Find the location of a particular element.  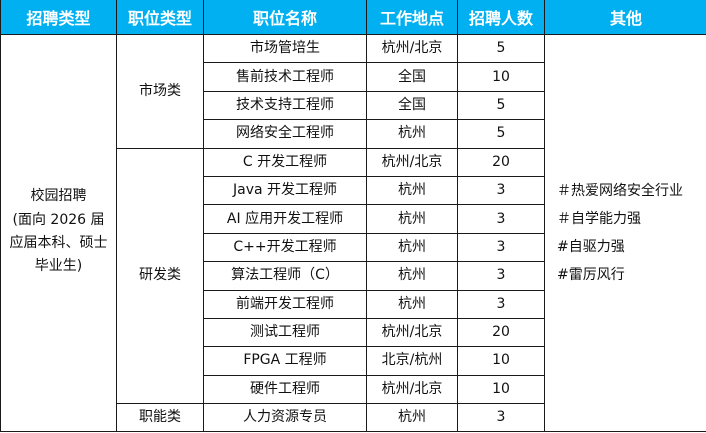

column-header: 招聘类型 is located at coordinates (58, 17).